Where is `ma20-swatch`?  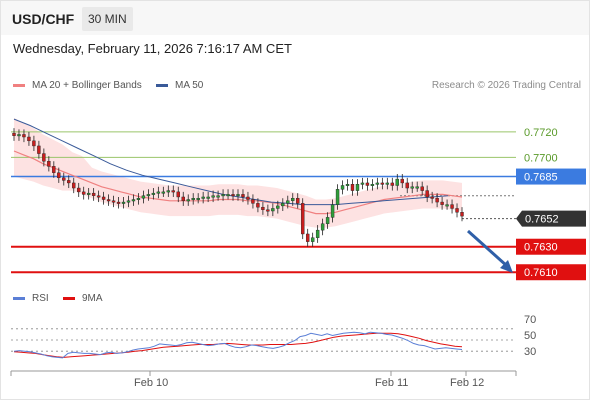 ma20-swatch is located at coordinates (19, 85).